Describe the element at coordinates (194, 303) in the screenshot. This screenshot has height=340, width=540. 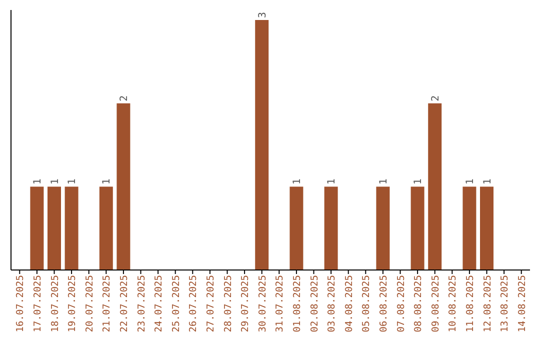
I see `x-tick-label: 26.07.2025` at that location.